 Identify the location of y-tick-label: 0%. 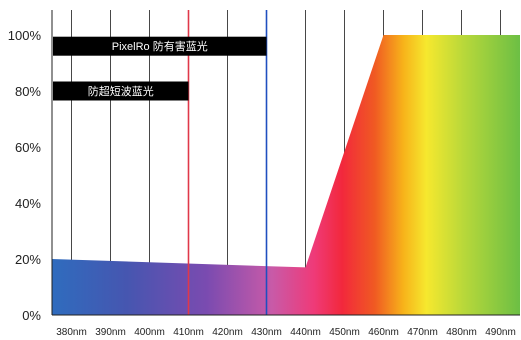
(31, 315).